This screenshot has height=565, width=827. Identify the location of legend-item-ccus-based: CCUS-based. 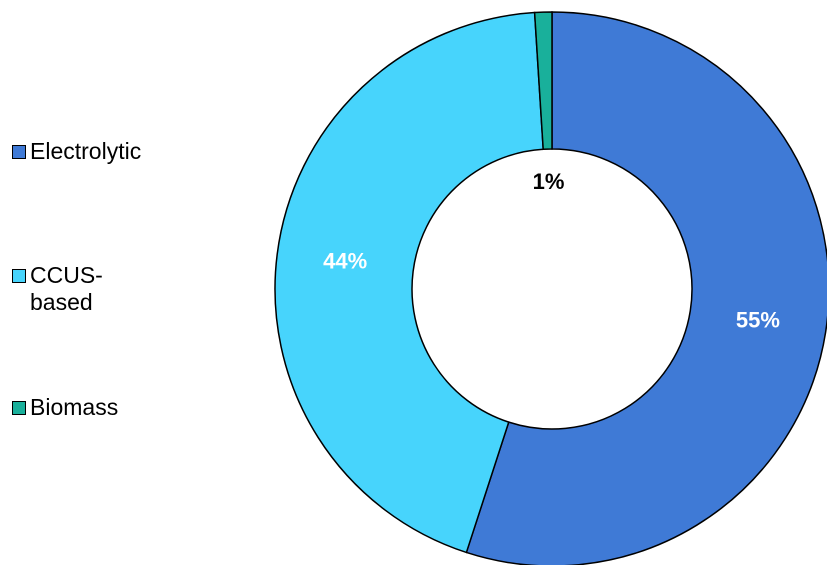
(72, 289).